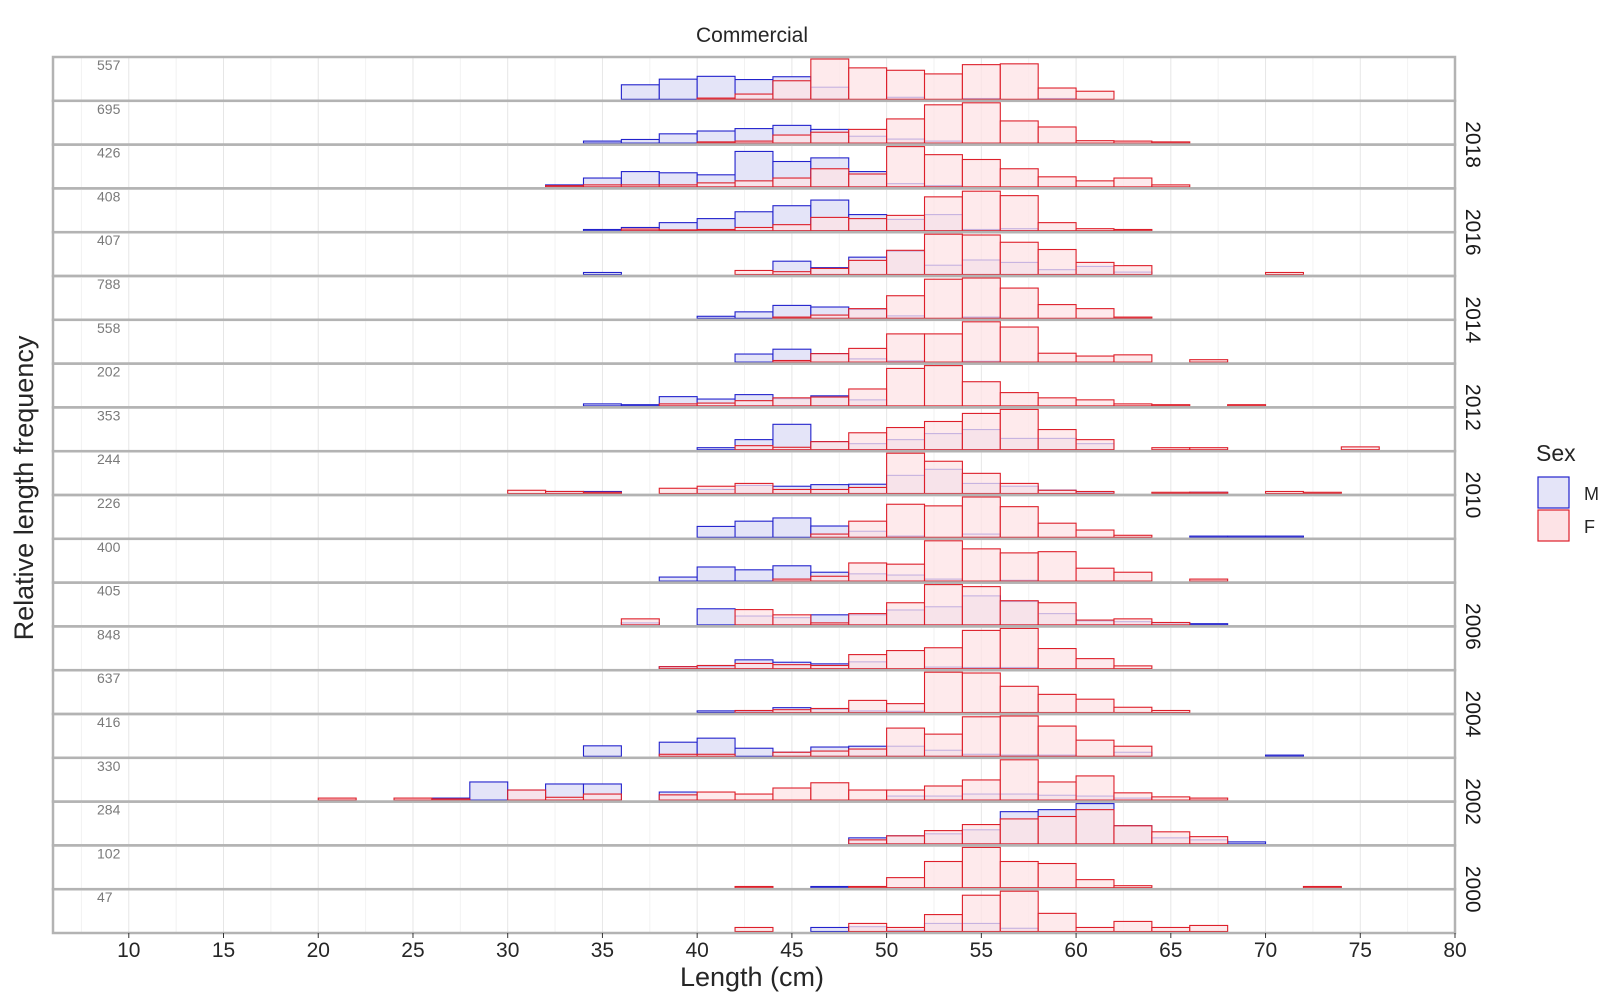  What do you see at coordinates (109, 65) in the screenshot?
I see `panel-n-label: 557` at bounding box center [109, 65].